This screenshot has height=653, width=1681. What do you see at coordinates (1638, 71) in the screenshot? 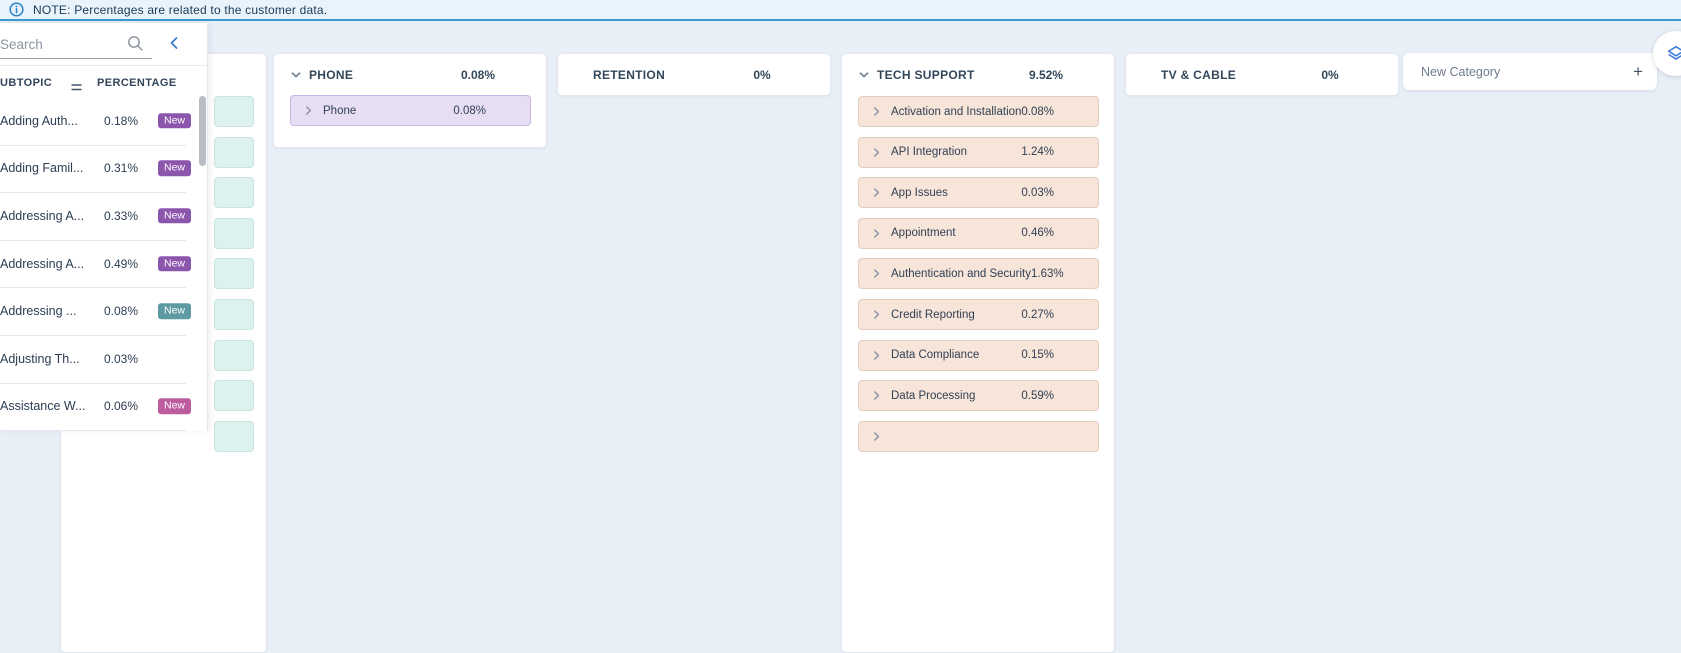
I see `plus-icon: +` at bounding box center [1638, 71].